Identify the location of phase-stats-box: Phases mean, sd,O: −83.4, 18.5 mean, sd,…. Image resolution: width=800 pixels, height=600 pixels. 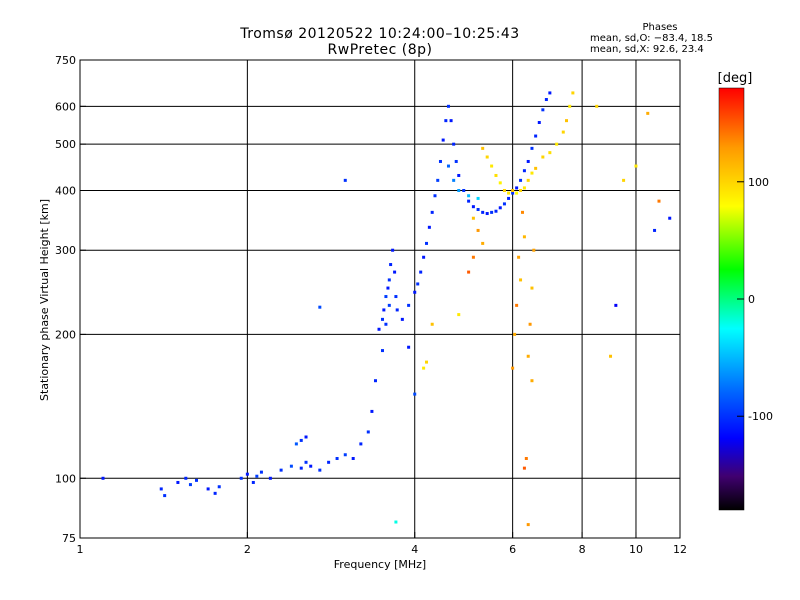
(660, 38).